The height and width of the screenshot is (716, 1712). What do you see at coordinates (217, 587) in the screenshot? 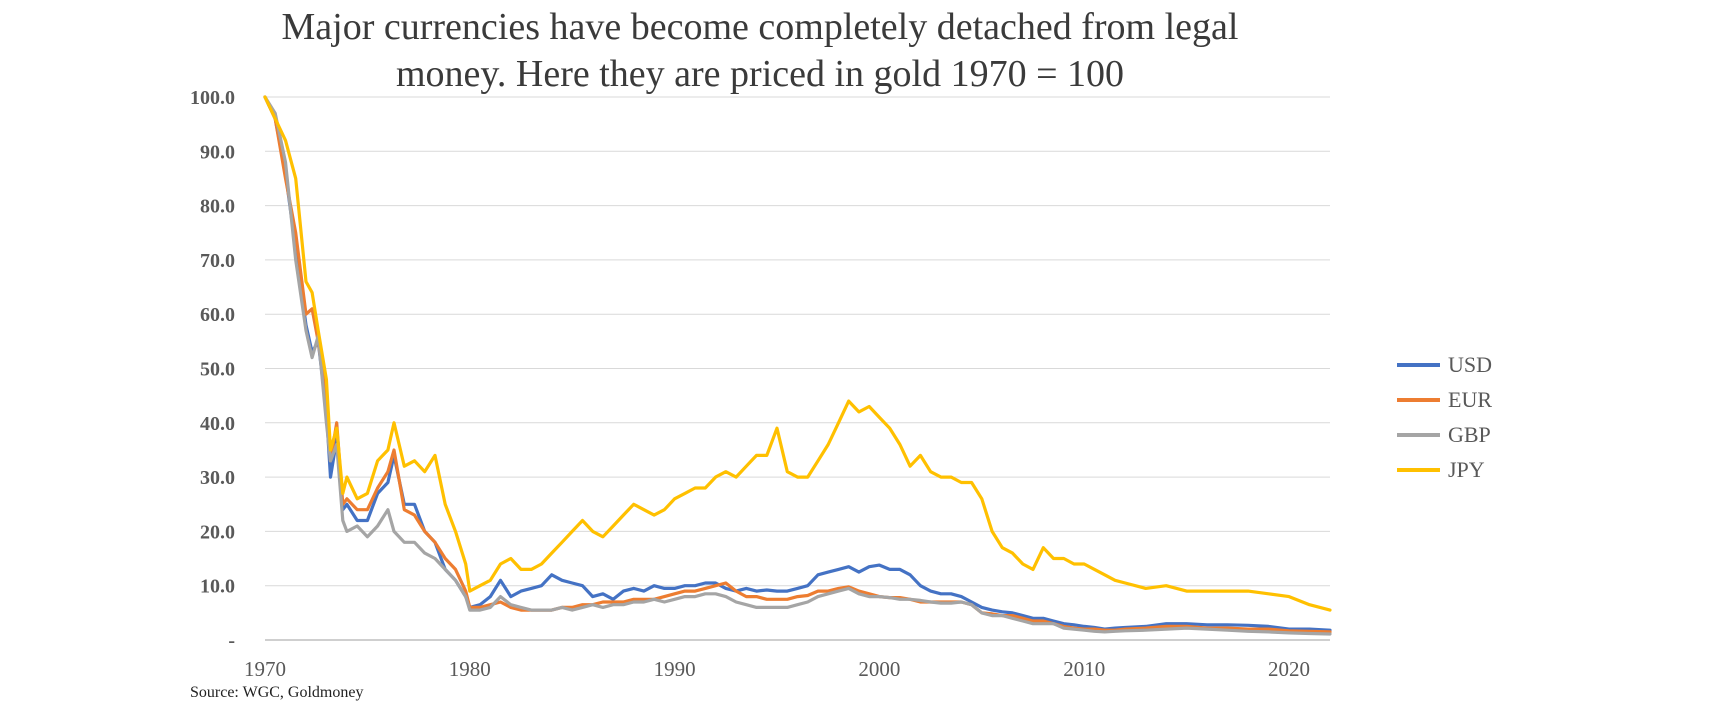
I see `y-tick-label: 10.0` at bounding box center [217, 587].